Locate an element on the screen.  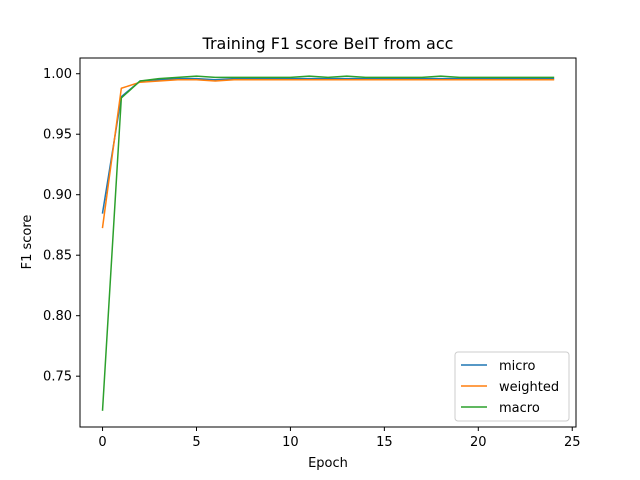
y-axis: 0.75 0.80 0.85 0.90 0.95 1.00 is located at coordinates (61, 226).